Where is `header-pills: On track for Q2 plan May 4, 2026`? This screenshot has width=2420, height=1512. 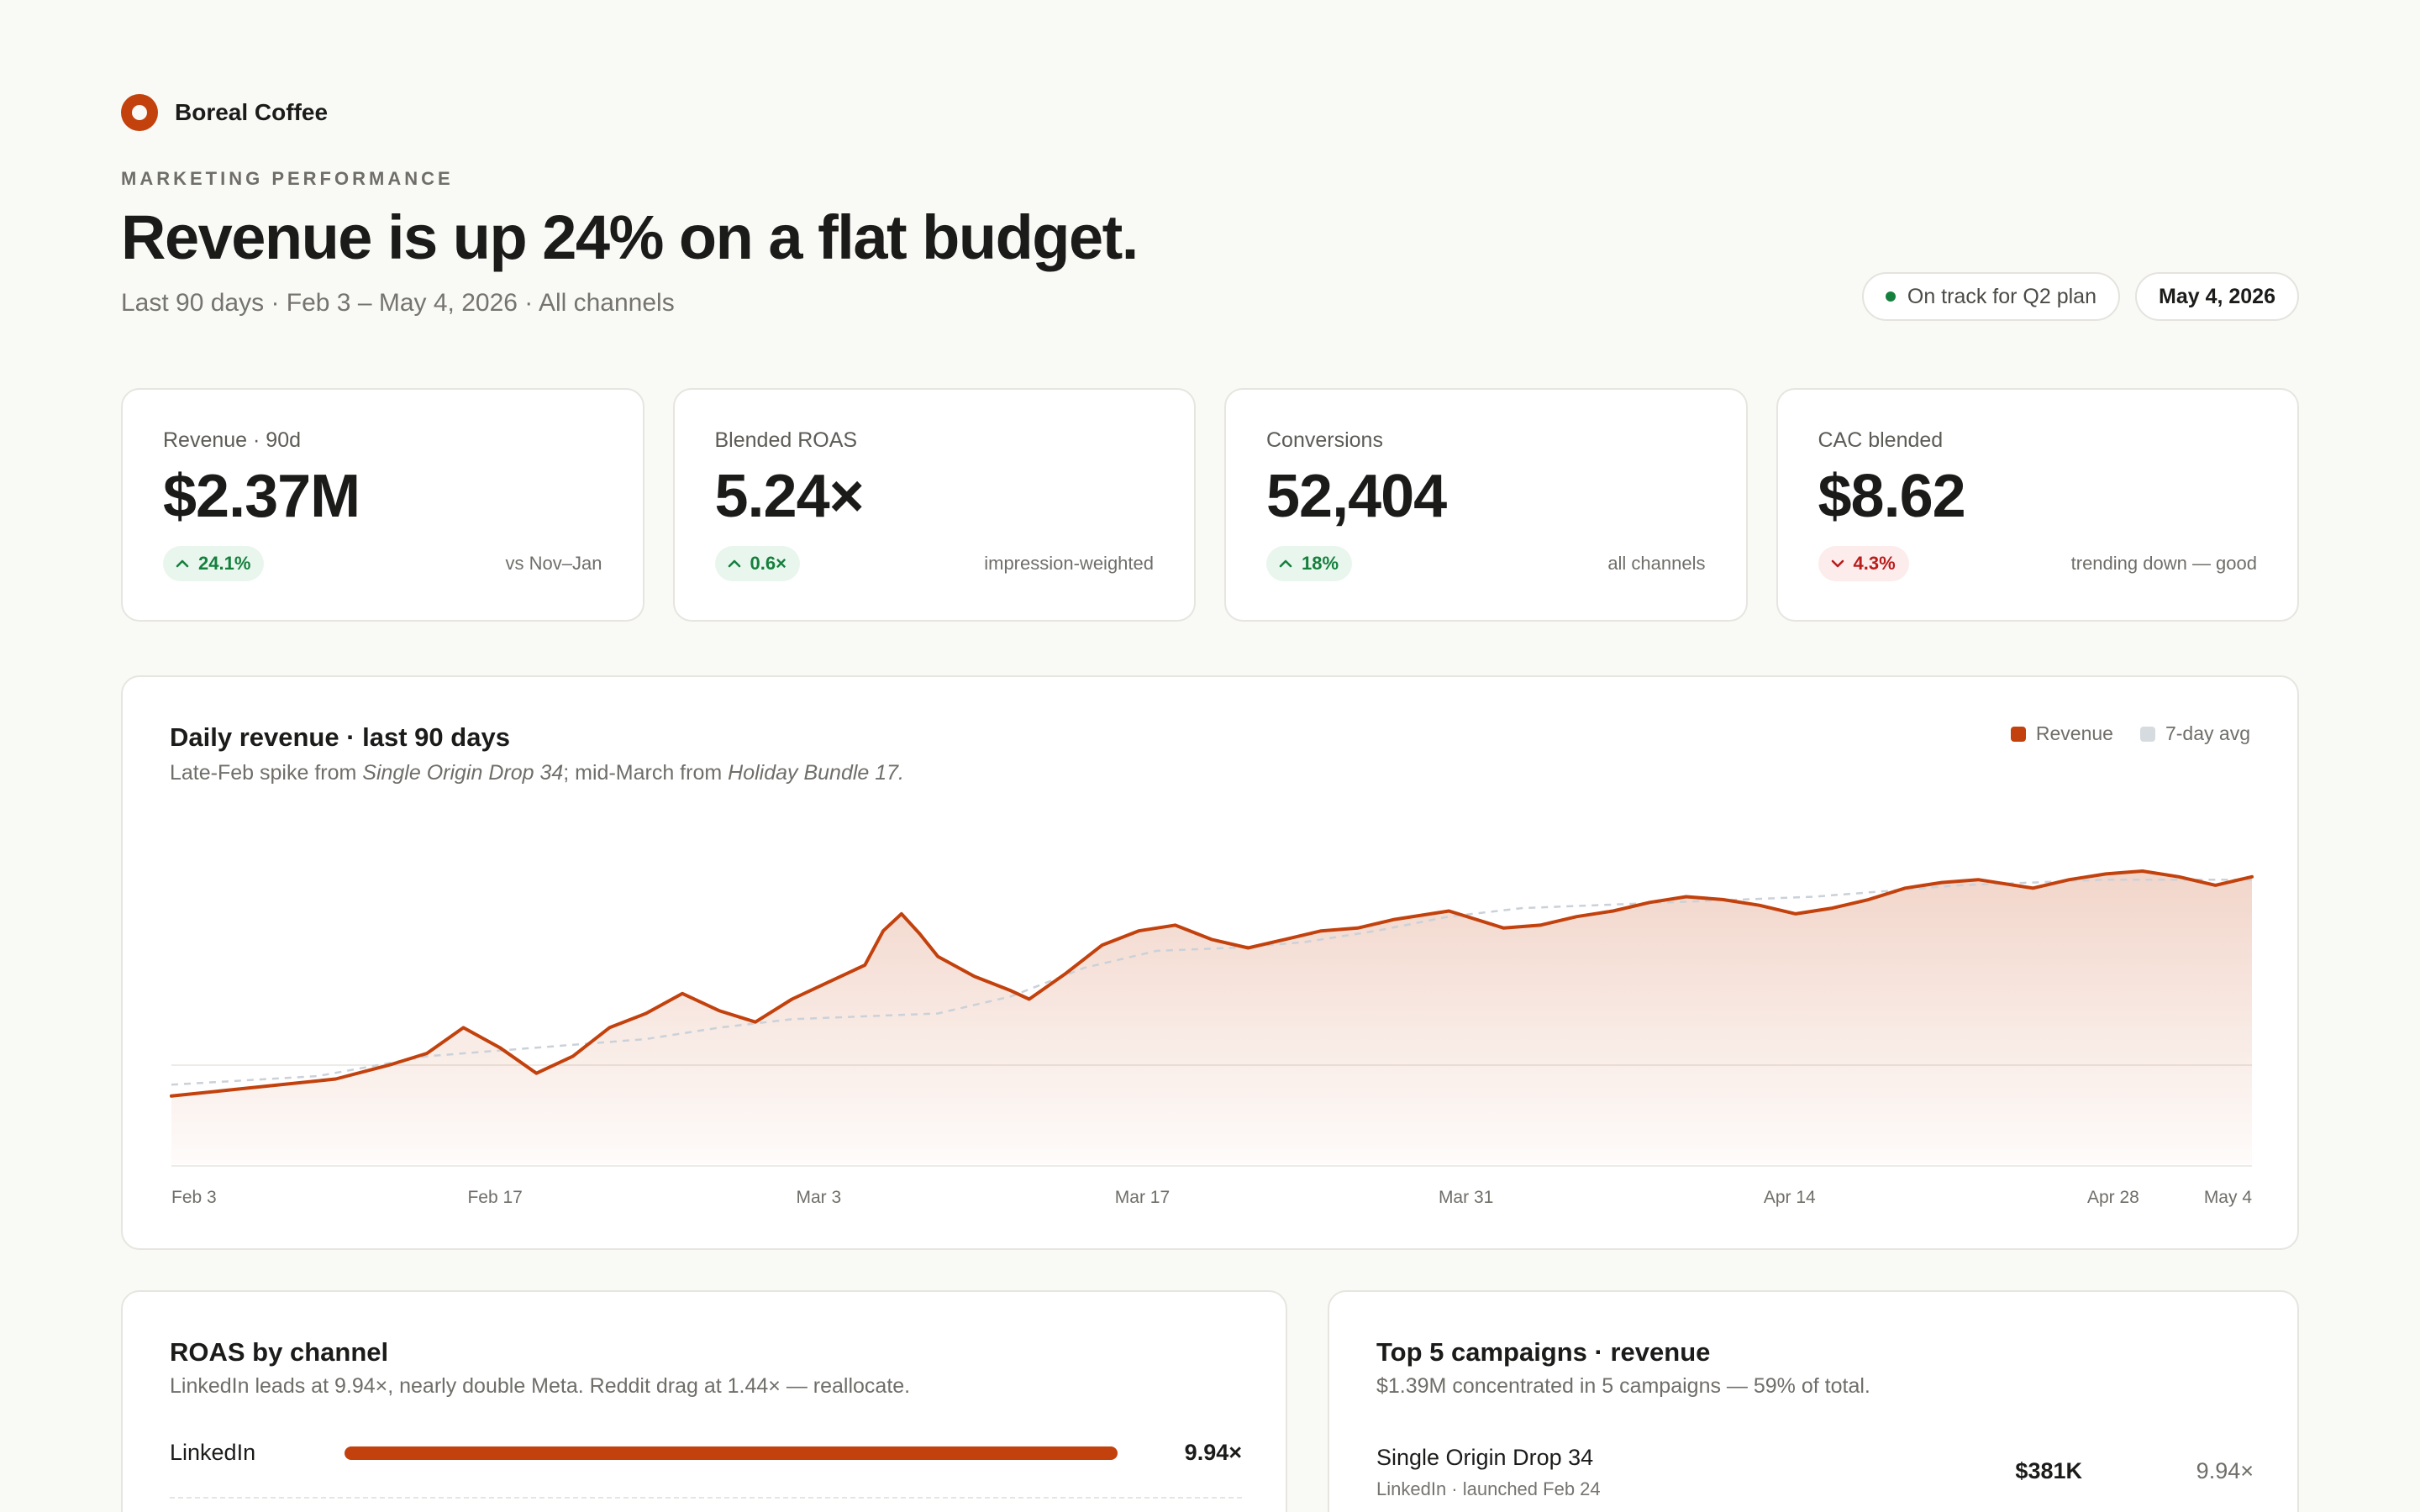
header-pills: On track for Q2 plan May 4, 2026 is located at coordinates (2080, 296).